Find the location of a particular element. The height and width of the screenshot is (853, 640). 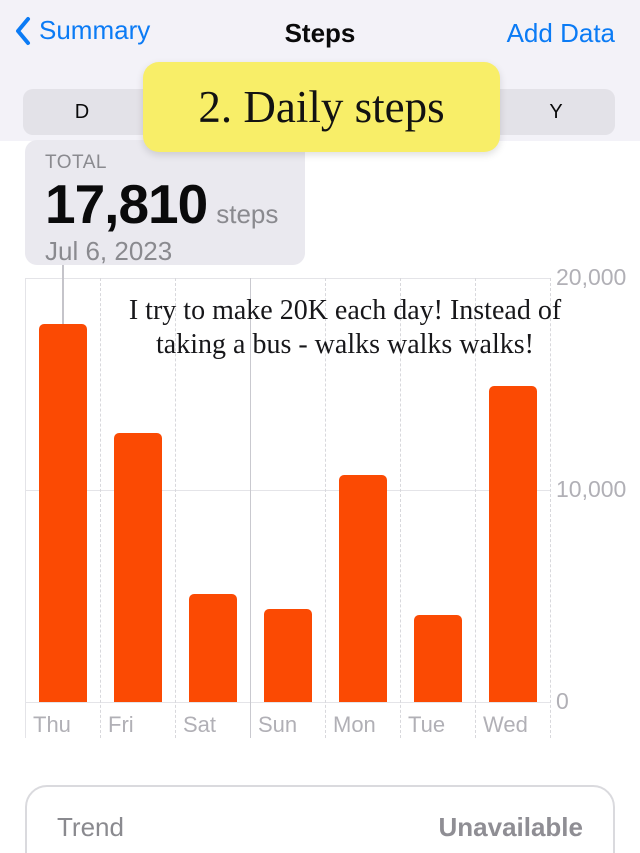

chevron-left-icon is located at coordinates (23, 30).